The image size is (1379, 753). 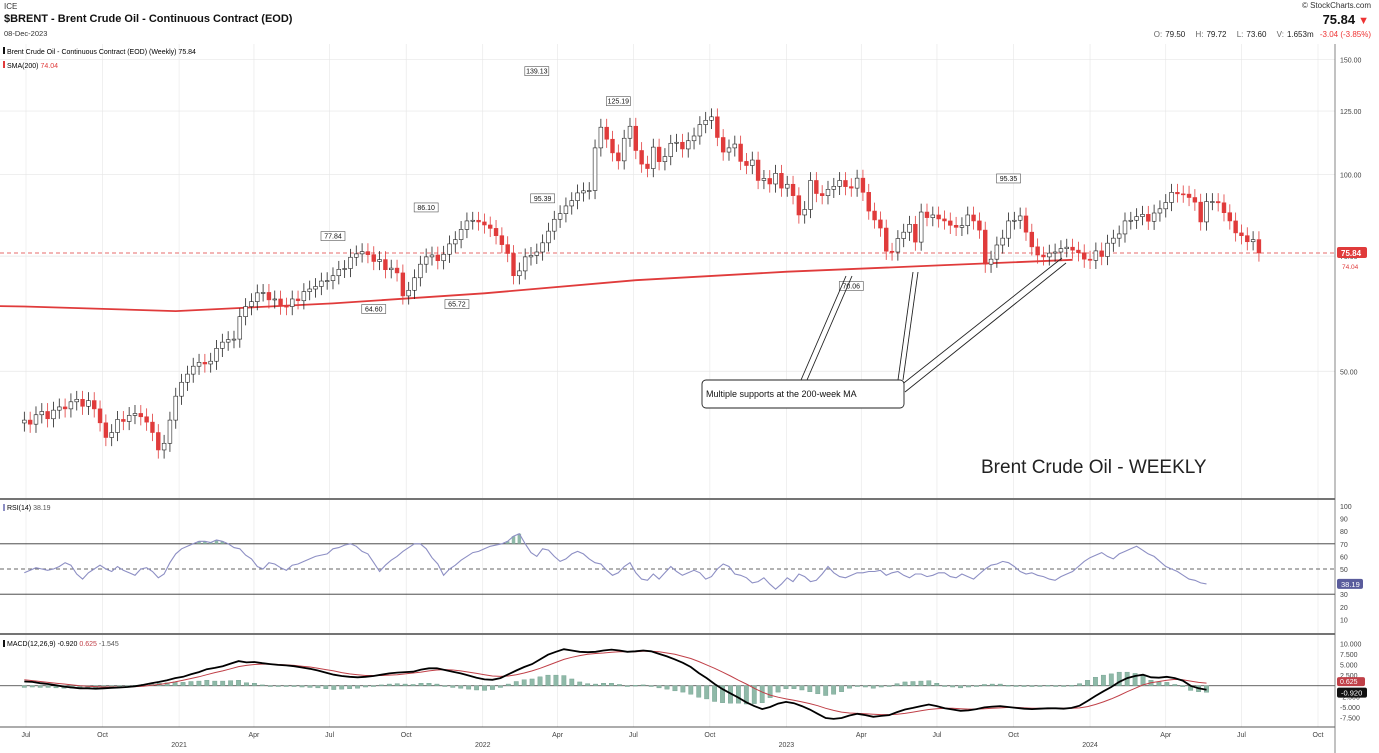 What do you see at coordinates (1336, 5) in the screenshot?
I see `stockcharts-logo: © StockCharts.com` at bounding box center [1336, 5].